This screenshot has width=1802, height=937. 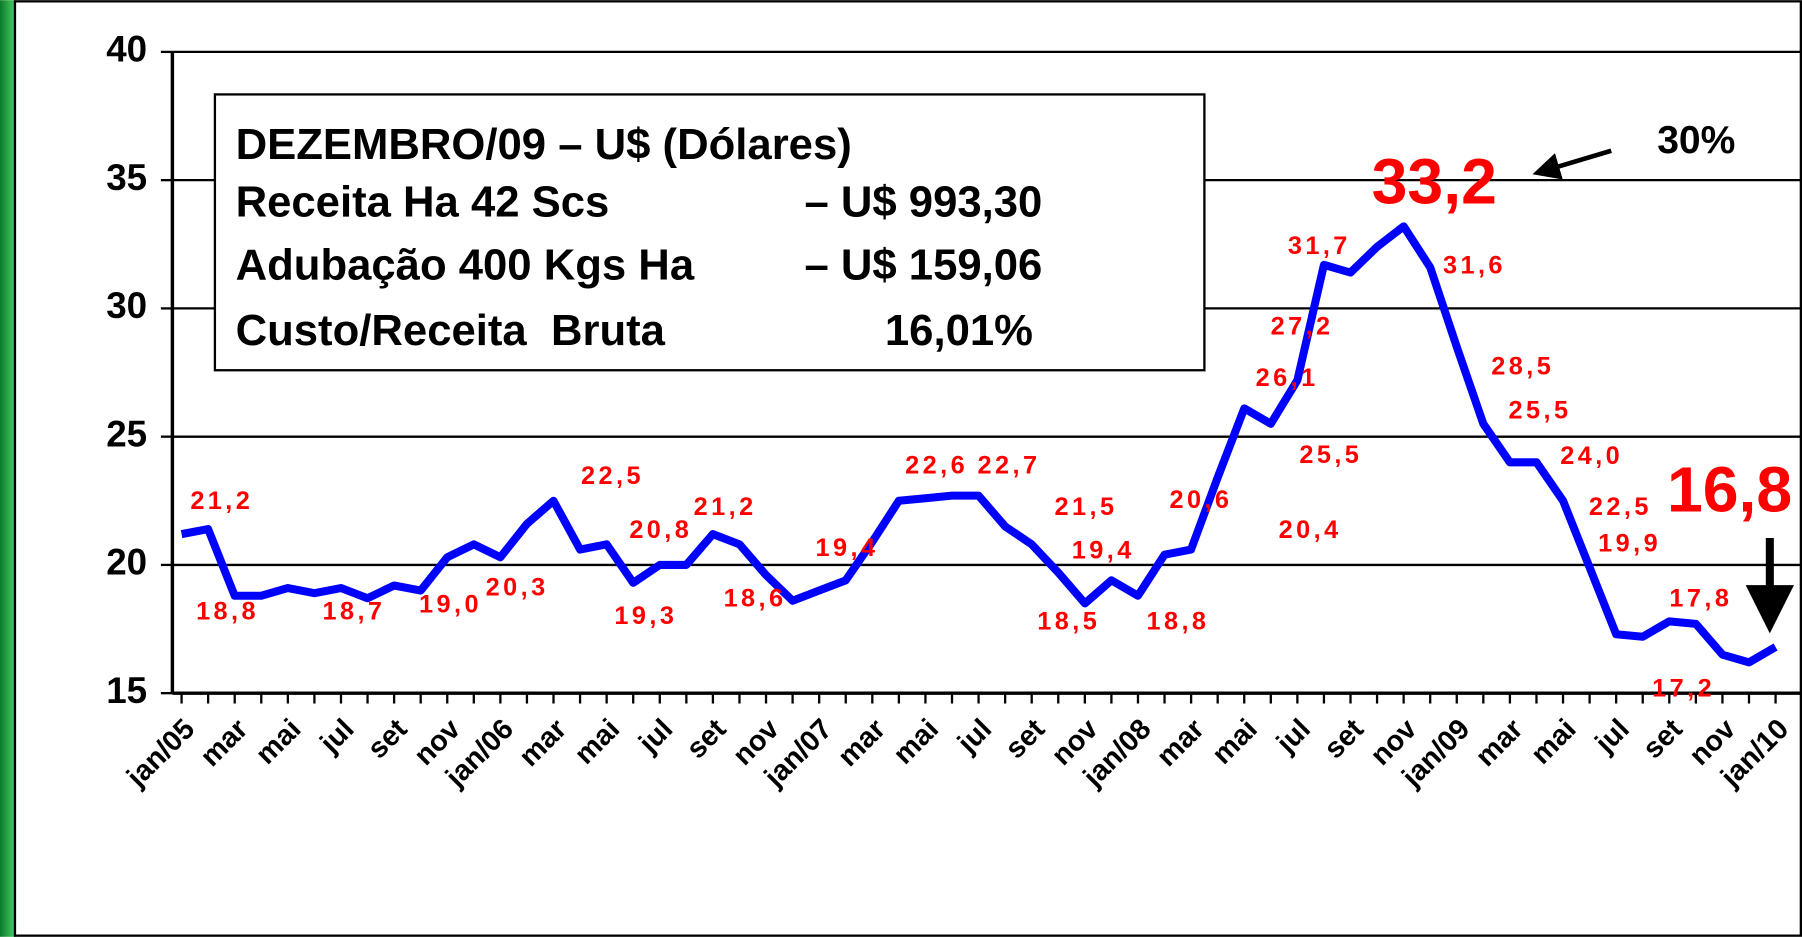 I want to click on y-tick-label: 25, so click(x=126, y=433).